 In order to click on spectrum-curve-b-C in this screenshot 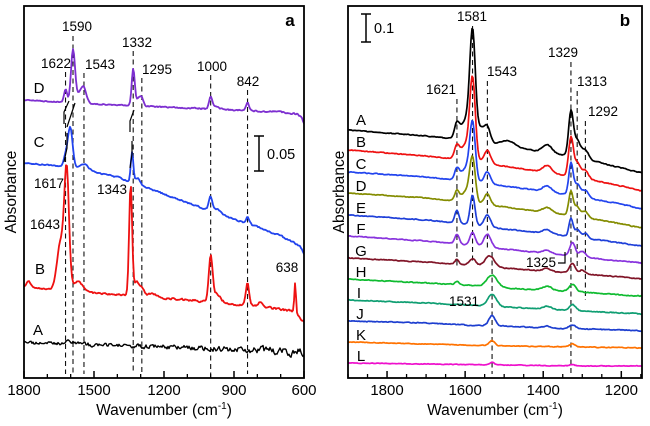, I will do `click(495, 165)`.